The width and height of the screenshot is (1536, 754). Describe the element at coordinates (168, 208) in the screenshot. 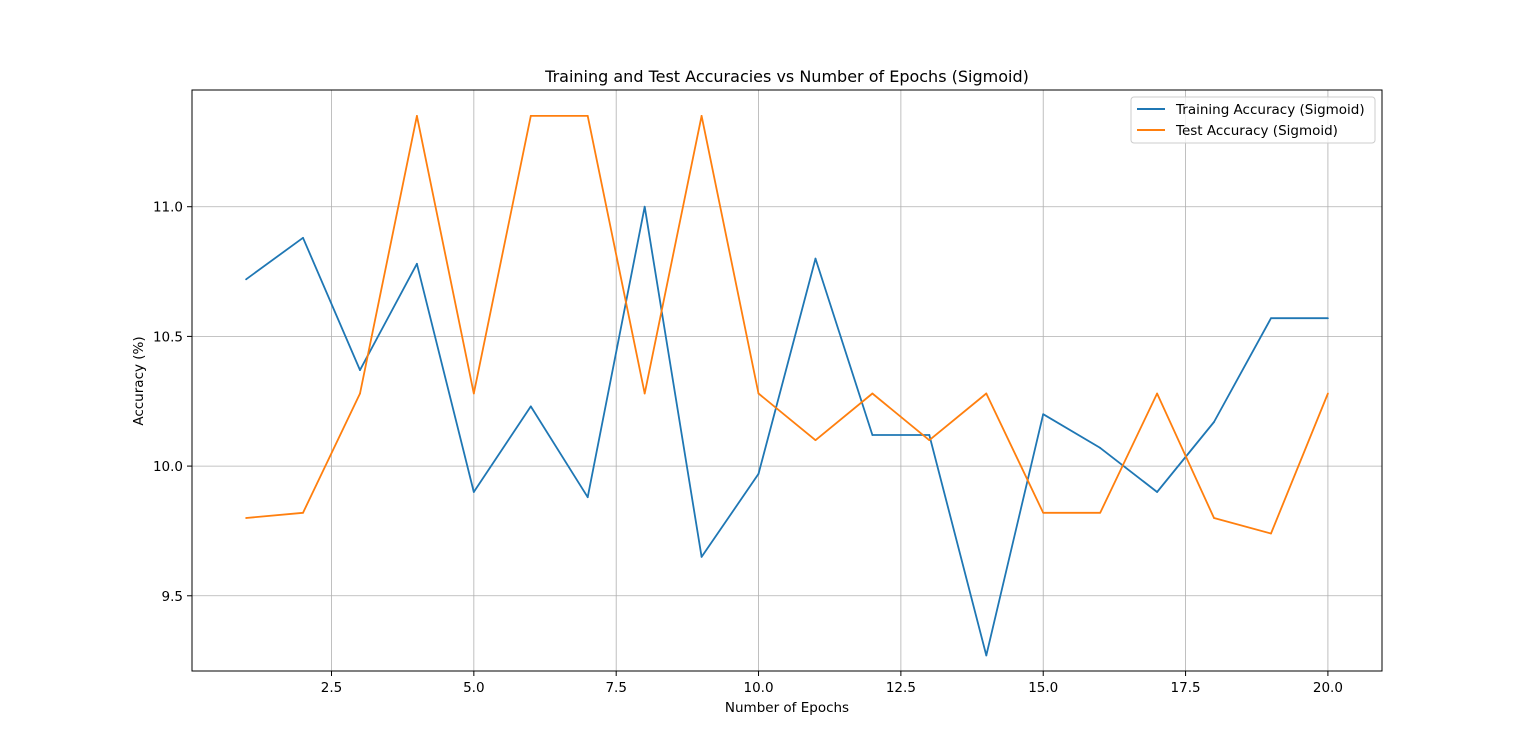

I see `y-tick-label: 11.0` at that location.